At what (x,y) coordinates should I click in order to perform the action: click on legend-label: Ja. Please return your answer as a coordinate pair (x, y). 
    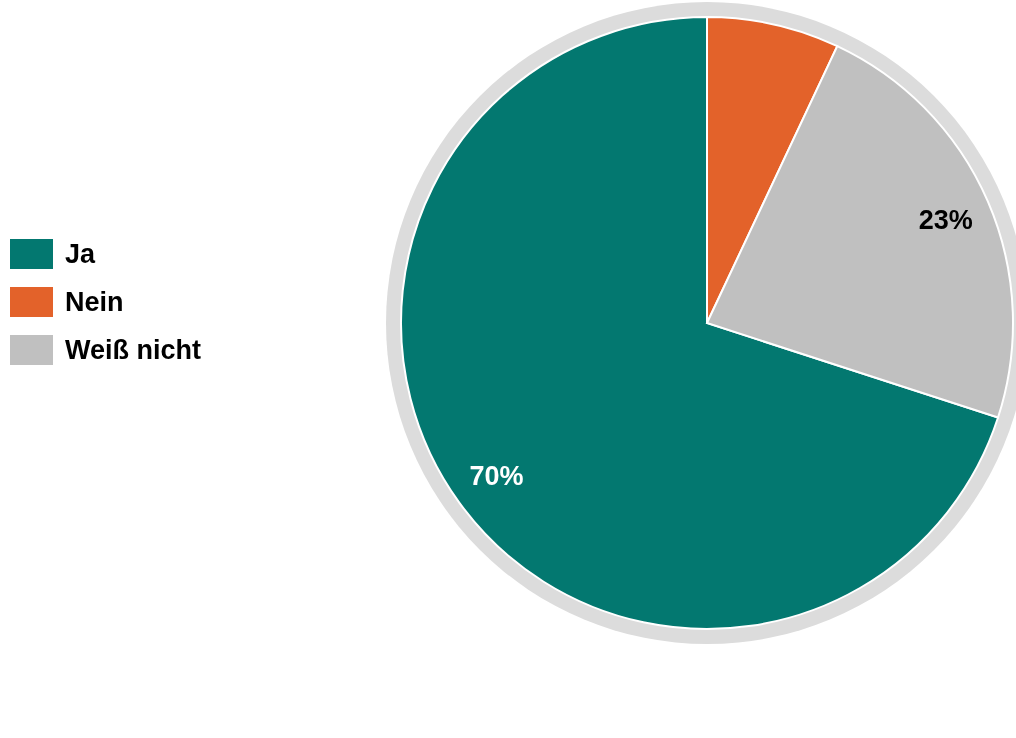
    Looking at the image, I should click on (81, 254).